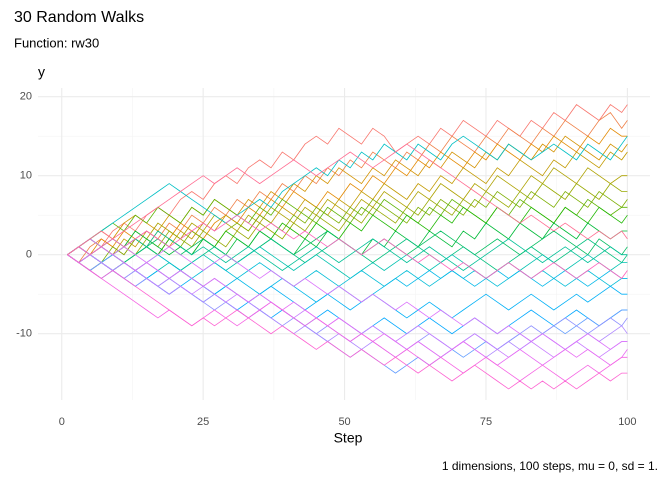 The image size is (672, 480). Describe the element at coordinates (24, 334) in the screenshot. I see `y-tick-label: -10` at that location.